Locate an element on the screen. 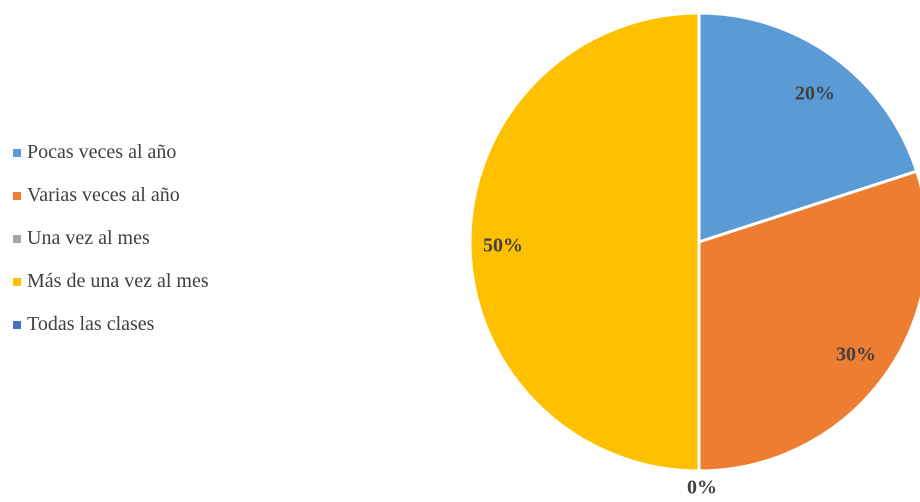  legend-label: Varias veces al año is located at coordinates (103, 195).